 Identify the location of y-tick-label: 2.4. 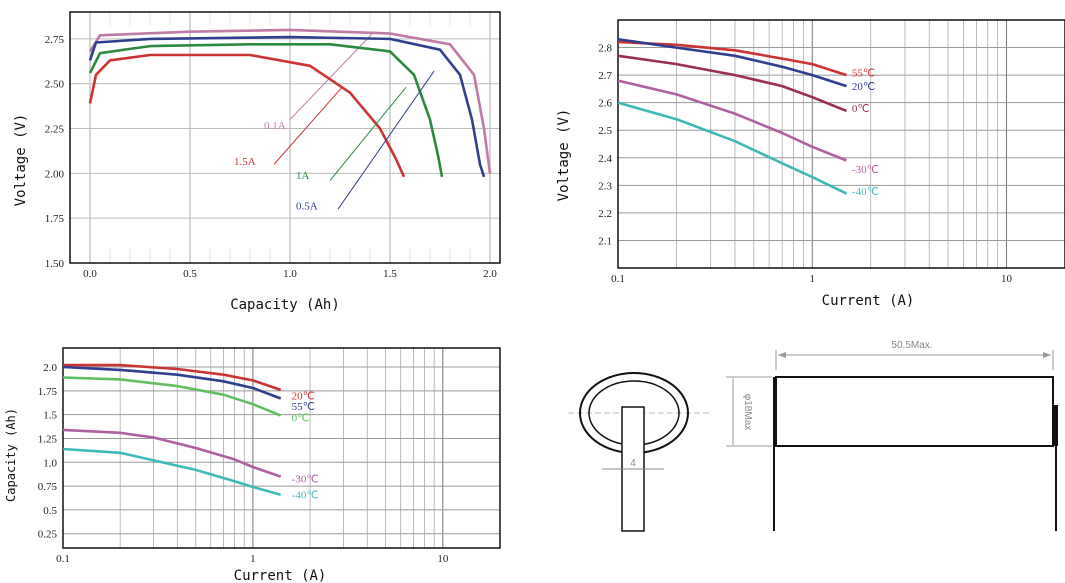
(605, 159).